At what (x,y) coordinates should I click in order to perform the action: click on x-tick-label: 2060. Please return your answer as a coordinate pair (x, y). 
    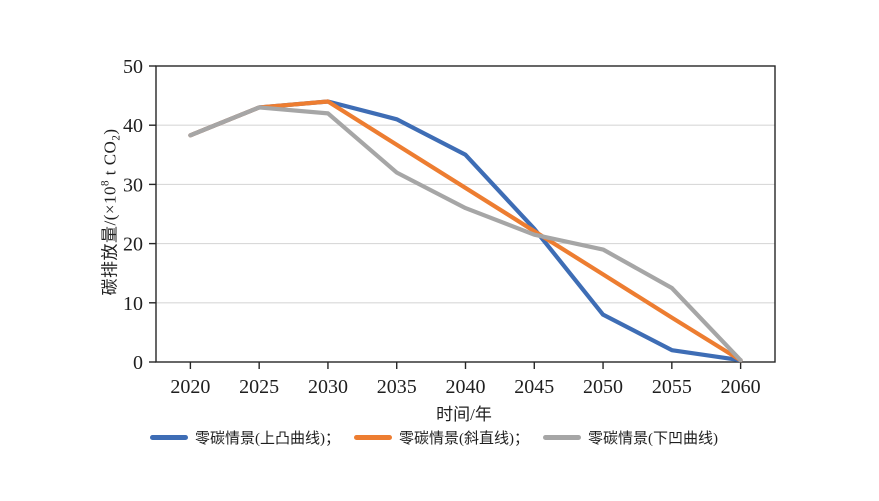
    Looking at the image, I should click on (741, 387).